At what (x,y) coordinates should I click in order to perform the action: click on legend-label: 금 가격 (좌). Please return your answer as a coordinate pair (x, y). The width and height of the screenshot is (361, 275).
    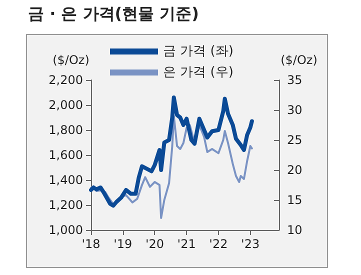
    Looking at the image, I should click on (198, 51).